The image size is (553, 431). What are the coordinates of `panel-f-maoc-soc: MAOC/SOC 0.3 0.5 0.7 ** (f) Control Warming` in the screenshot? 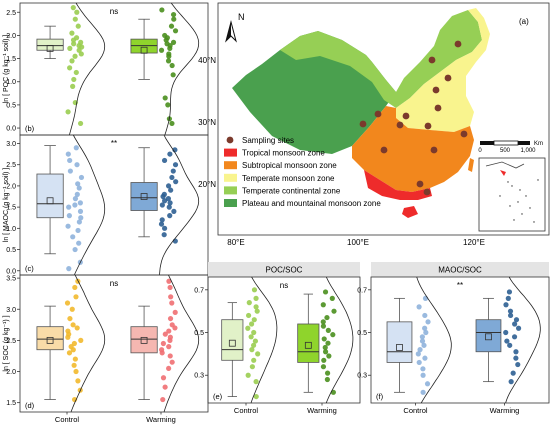 It's located at (453, 338).